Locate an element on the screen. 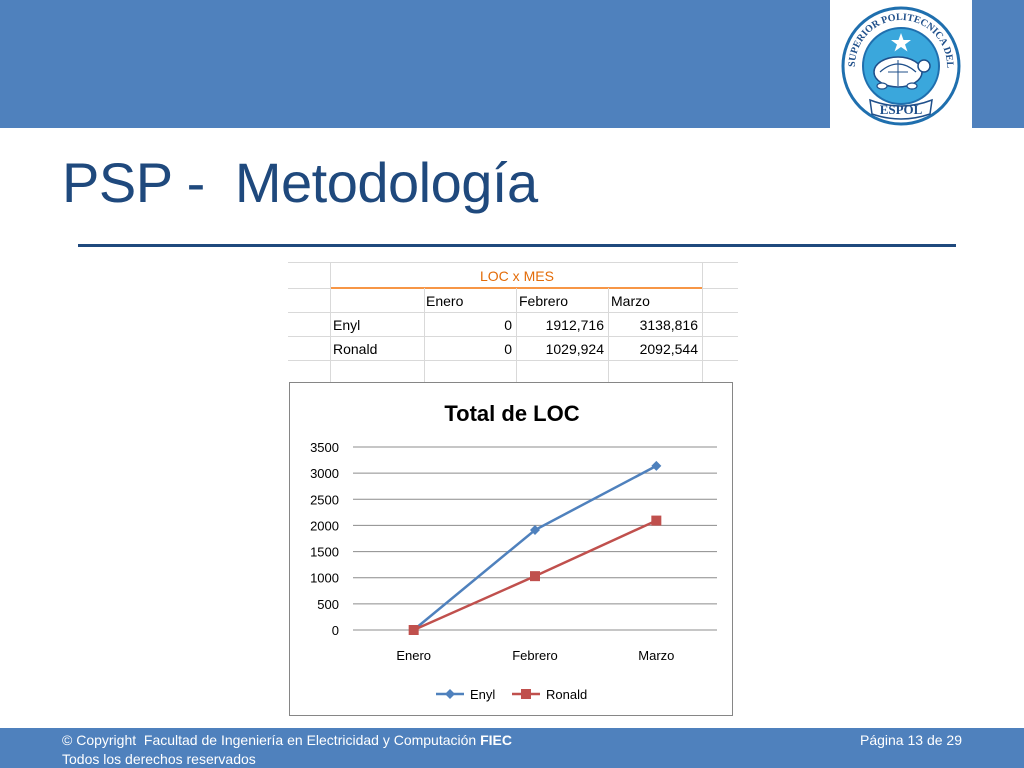 This screenshot has width=1024, height=768. y-tick-label: 3500 is located at coordinates (324, 447).